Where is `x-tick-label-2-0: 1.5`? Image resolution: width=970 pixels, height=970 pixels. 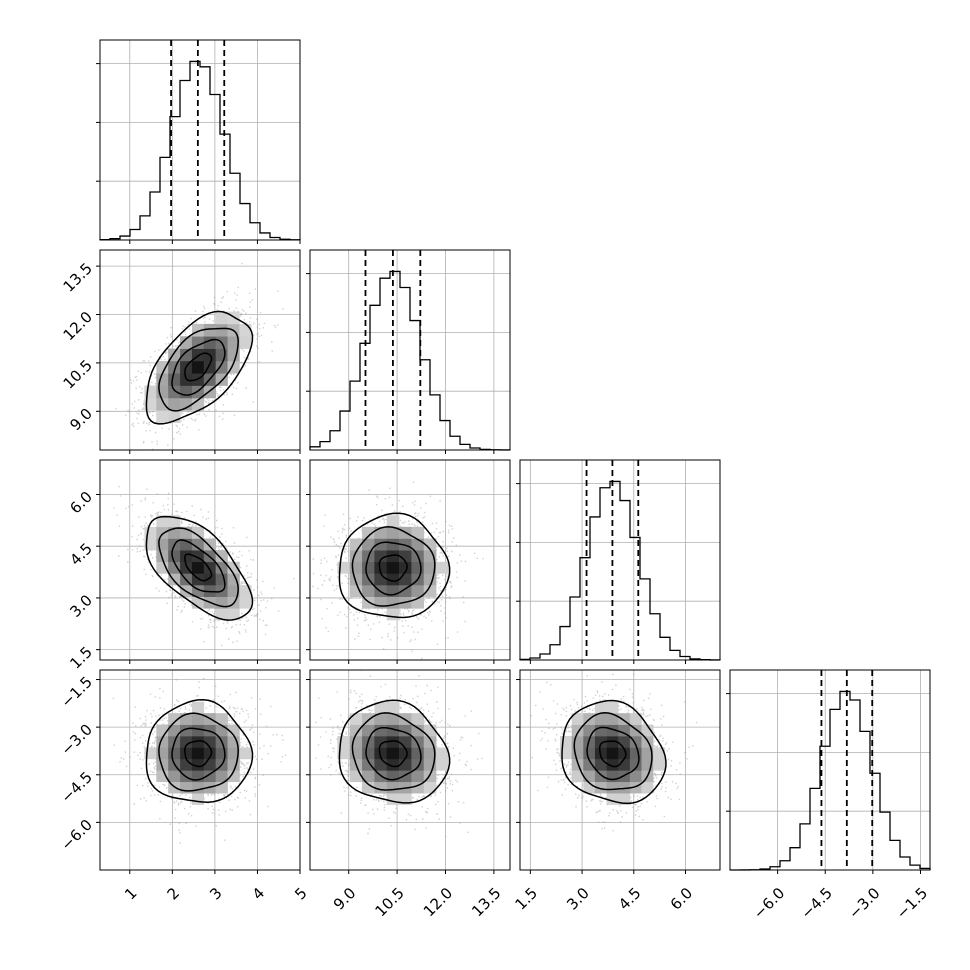
x-tick-label-2-0: 1.5 is located at coordinates (526, 899).